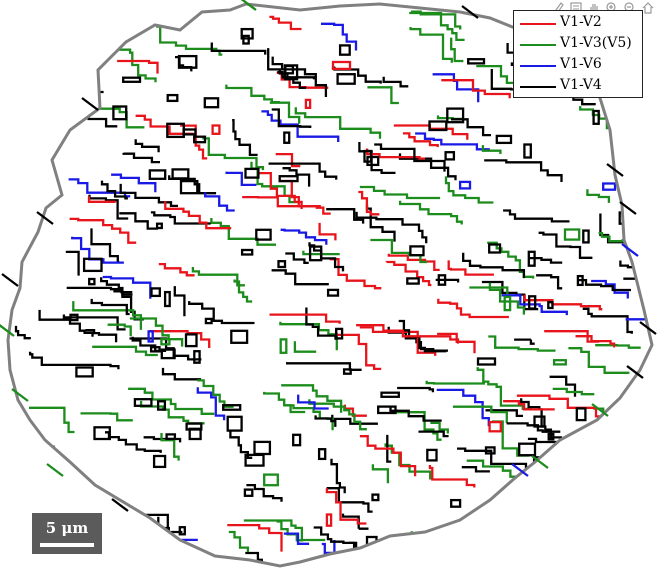  I want to click on scale-bar: 5 μm, so click(67, 533).